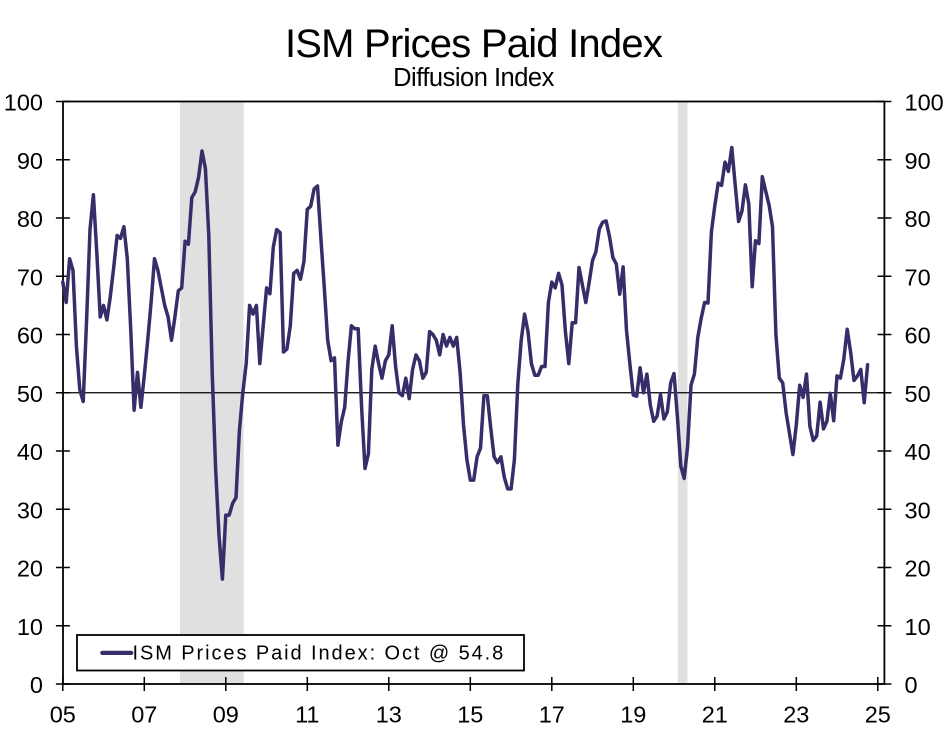  I want to click on svg-text: 23, so click(796, 714).